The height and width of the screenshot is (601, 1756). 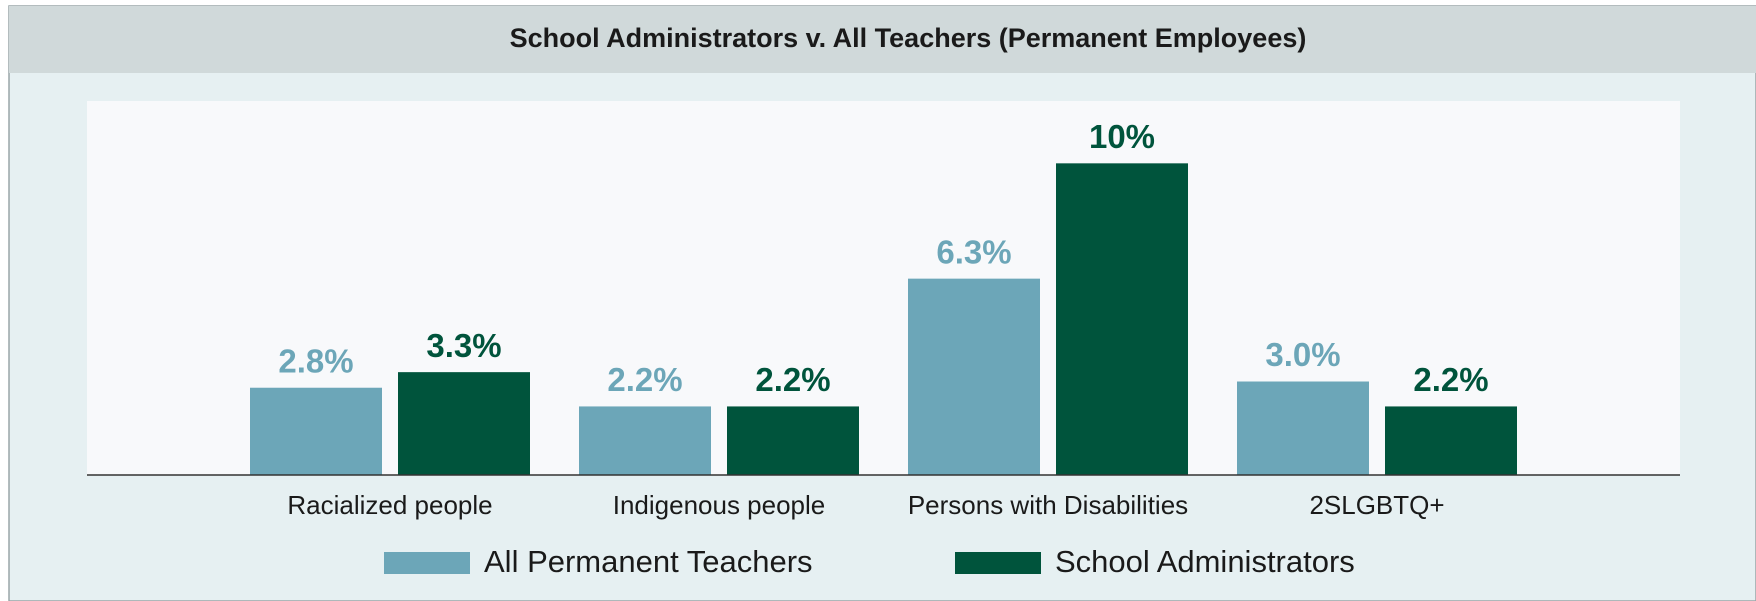 I want to click on value-label: 10%, so click(x=1122, y=136).